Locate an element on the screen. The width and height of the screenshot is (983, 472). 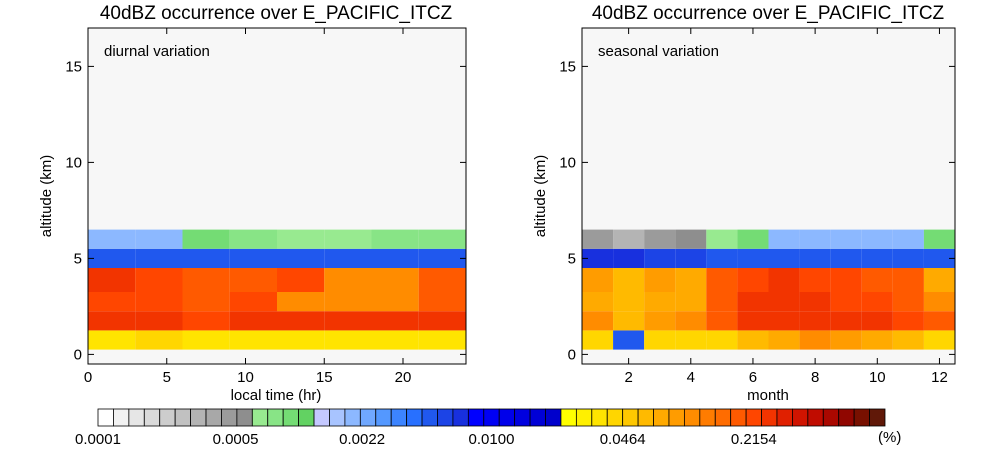
colorbar: 0.0001 0.0005 0.0022 0.0100 0.0464 0.2154 (%) is located at coordinates (488, 428).